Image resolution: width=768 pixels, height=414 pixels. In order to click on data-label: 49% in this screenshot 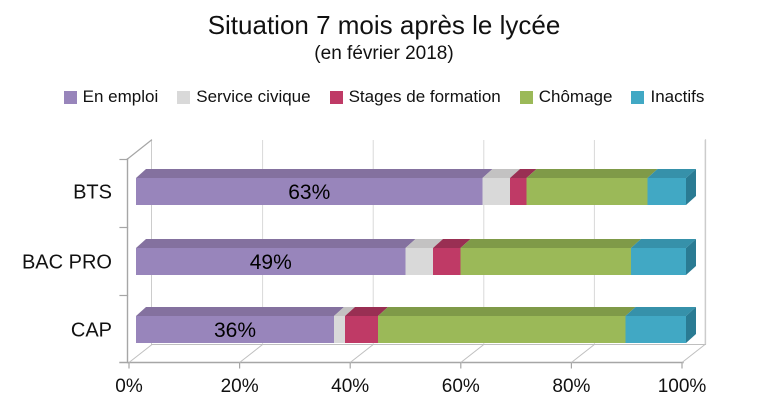, I will do `click(271, 262)`.